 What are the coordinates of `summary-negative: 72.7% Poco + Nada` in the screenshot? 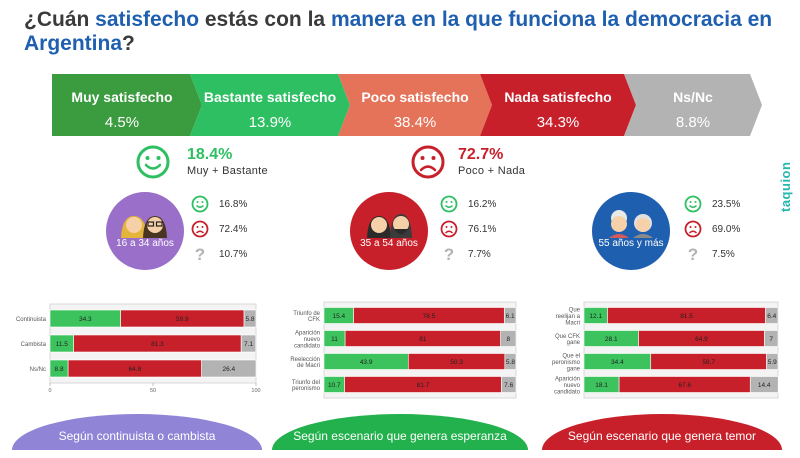 It's located at (467, 162).